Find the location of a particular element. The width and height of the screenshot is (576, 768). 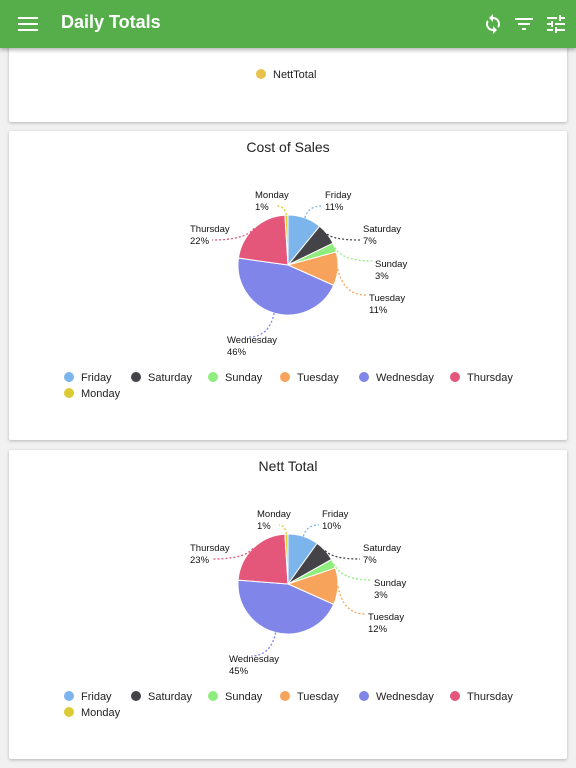

slice-label-value: 10% is located at coordinates (332, 526).